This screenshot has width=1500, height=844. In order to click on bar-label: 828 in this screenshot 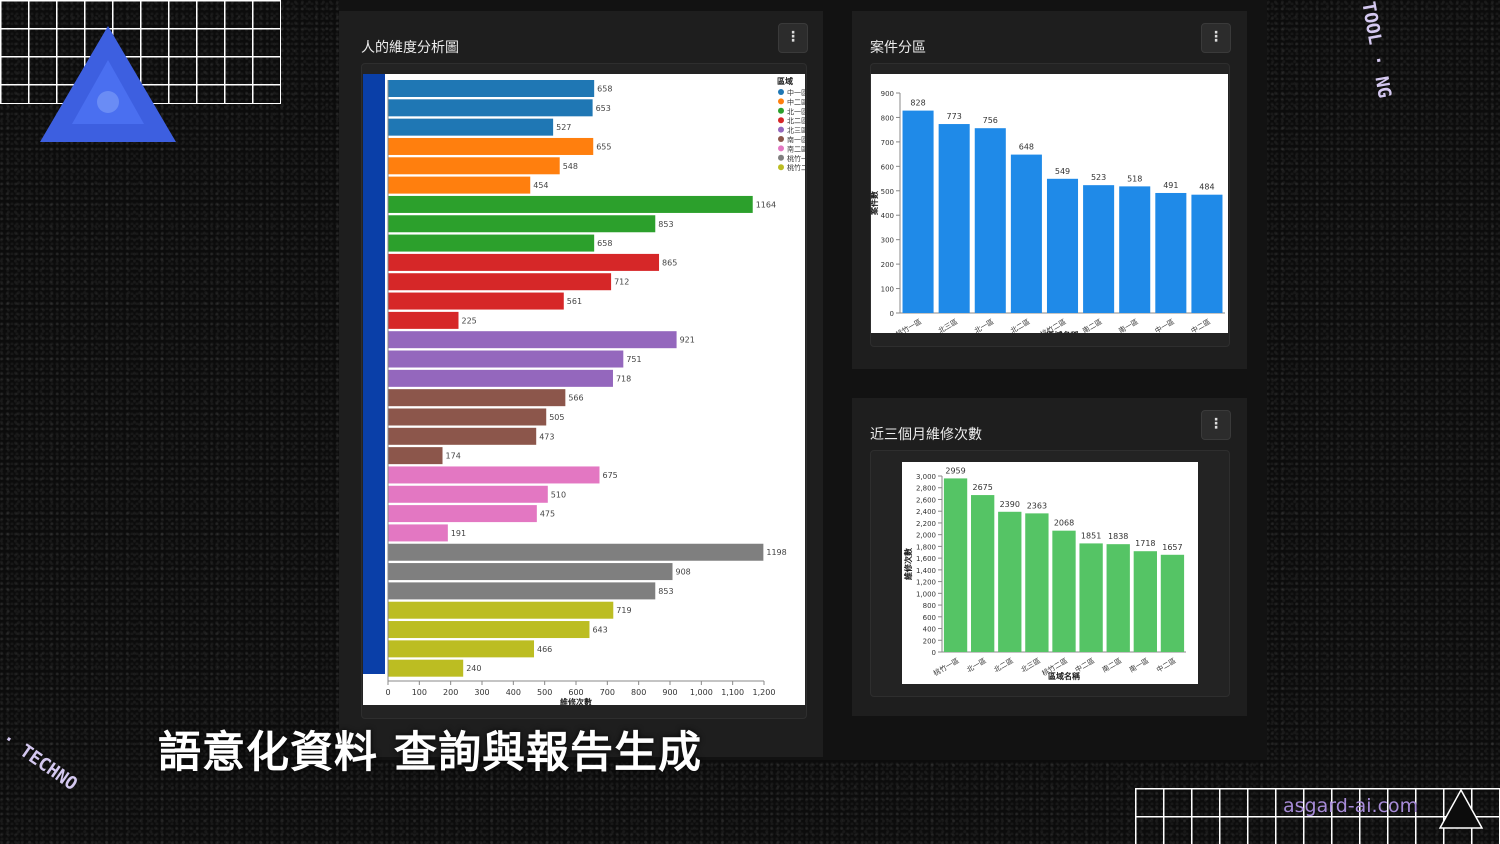, I will do `click(917, 103)`.